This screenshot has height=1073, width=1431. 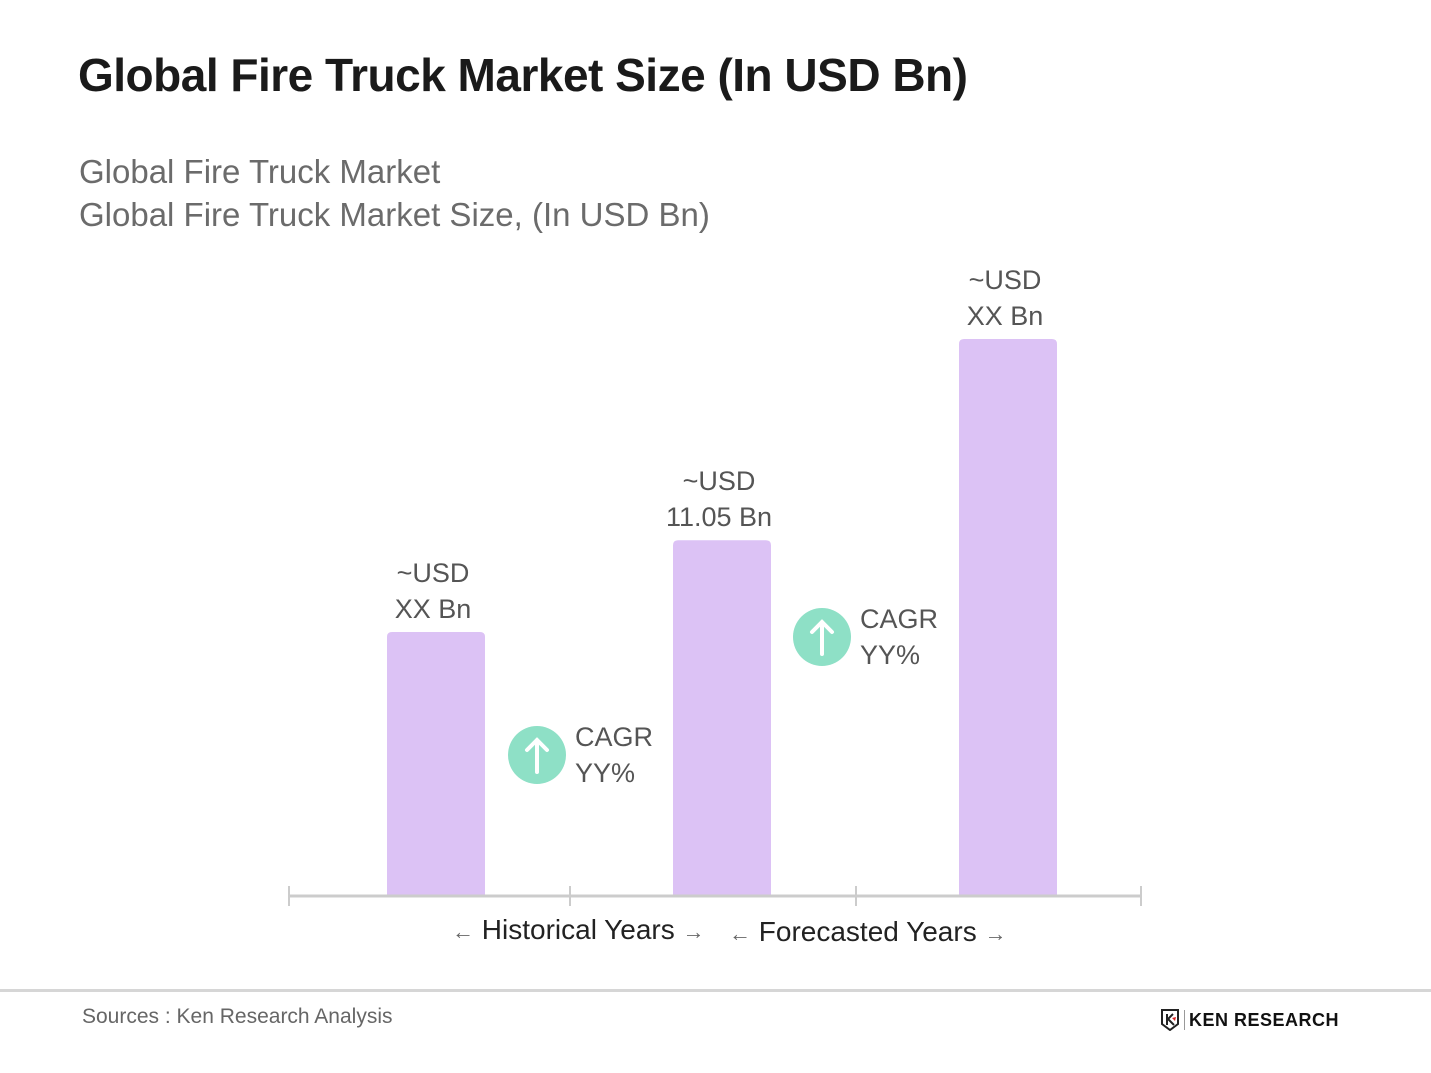 I want to click on source-note: Sources : Ken Research Analysis, so click(x=237, y=1016).